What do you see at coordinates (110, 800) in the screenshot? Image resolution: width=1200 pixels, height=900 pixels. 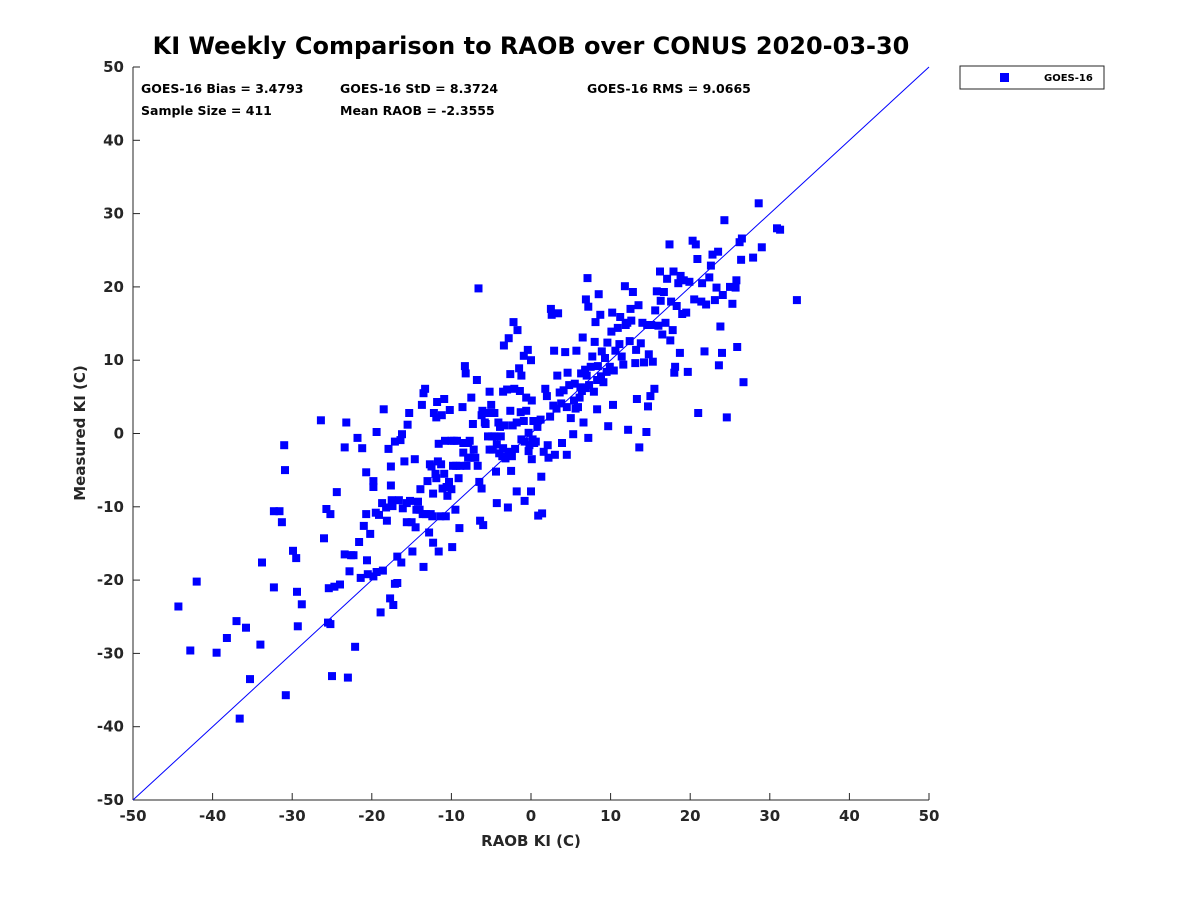 I see `y-tick-label: -50` at bounding box center [110, 800].